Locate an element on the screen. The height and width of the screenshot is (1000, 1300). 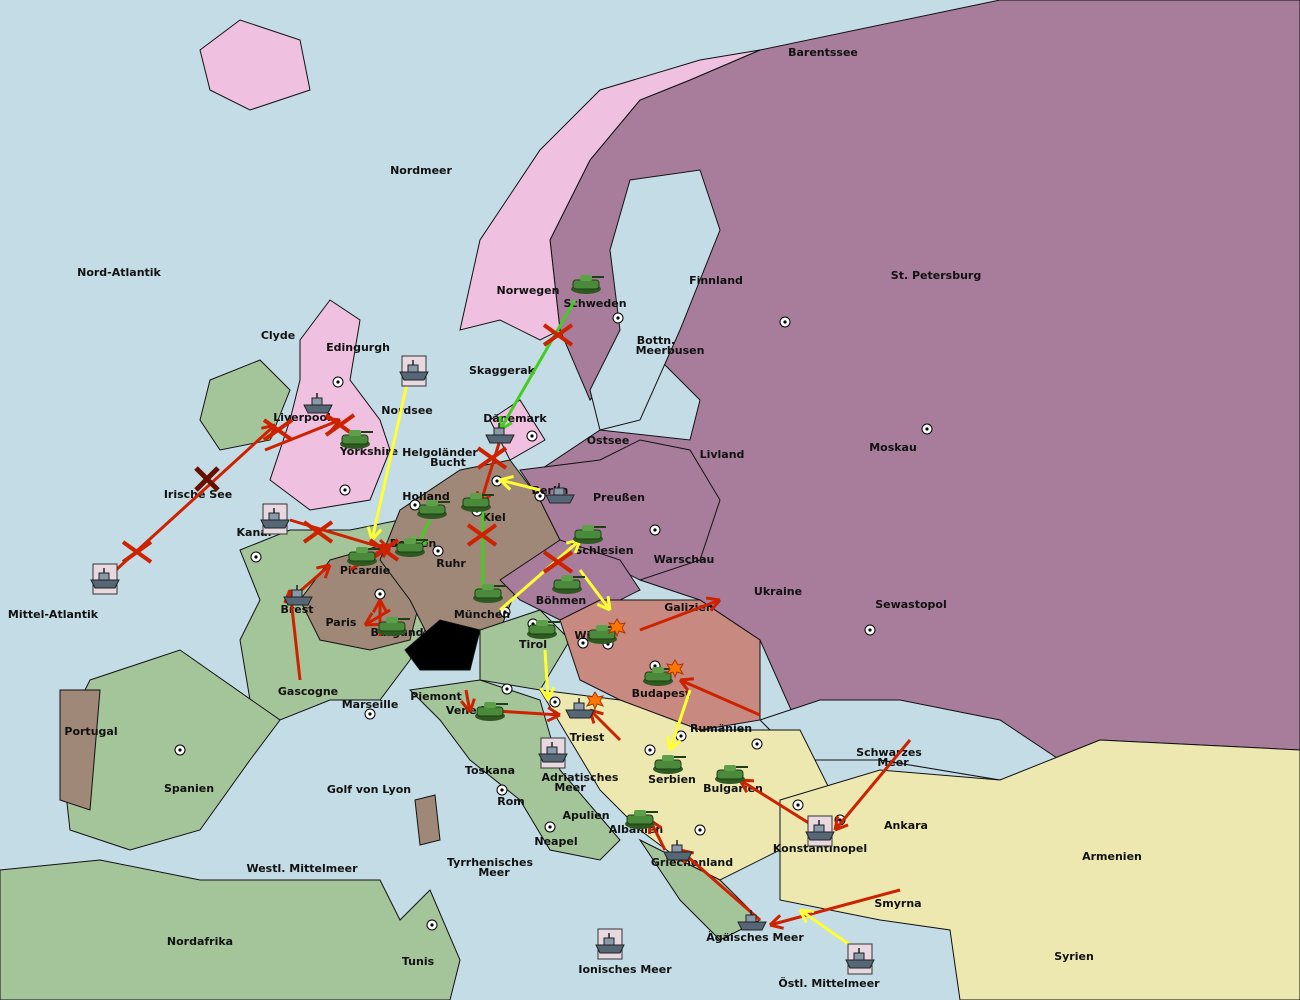
region-label: Warschau is located at coordinates (684, 559).